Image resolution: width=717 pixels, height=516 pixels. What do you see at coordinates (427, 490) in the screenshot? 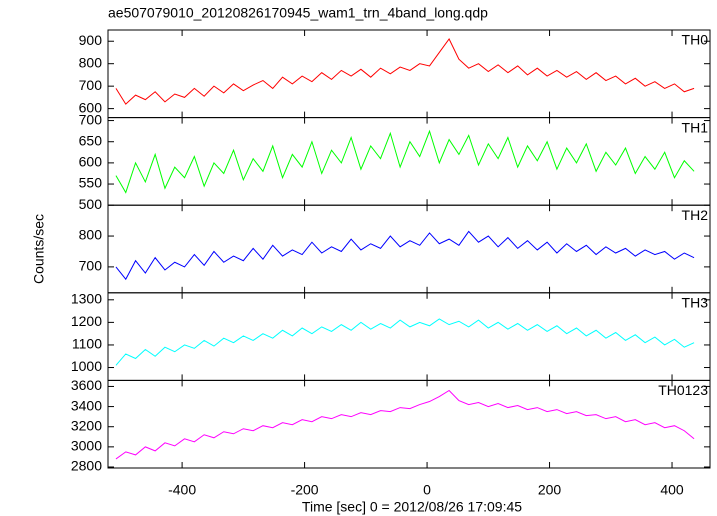
I see `x-tick-label: 0` at bounding box center [427, 490].